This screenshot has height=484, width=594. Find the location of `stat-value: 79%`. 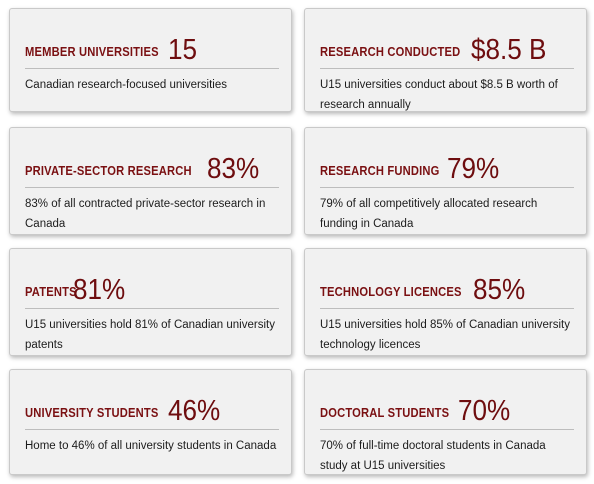

stat-value: 79% is located at coordinates (473, 169).